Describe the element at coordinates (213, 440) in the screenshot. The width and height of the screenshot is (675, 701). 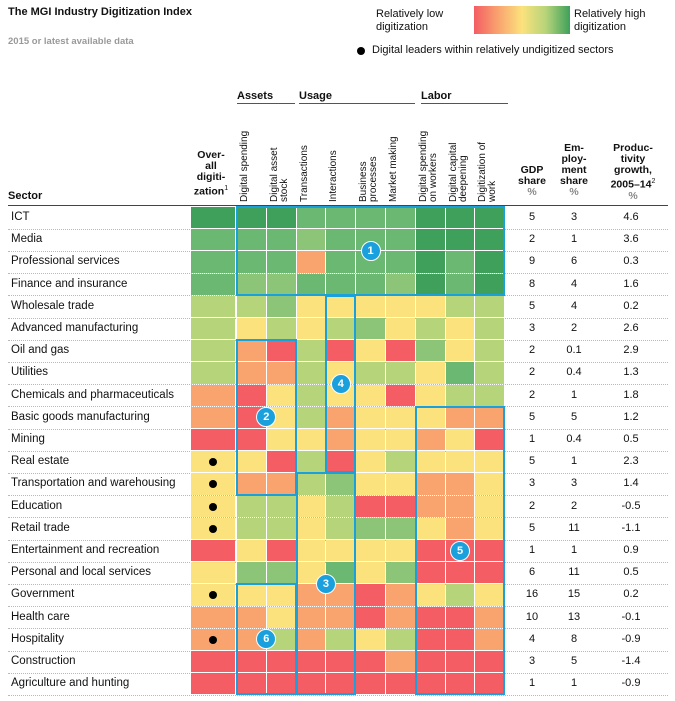
I see `overall-cell` at that location.